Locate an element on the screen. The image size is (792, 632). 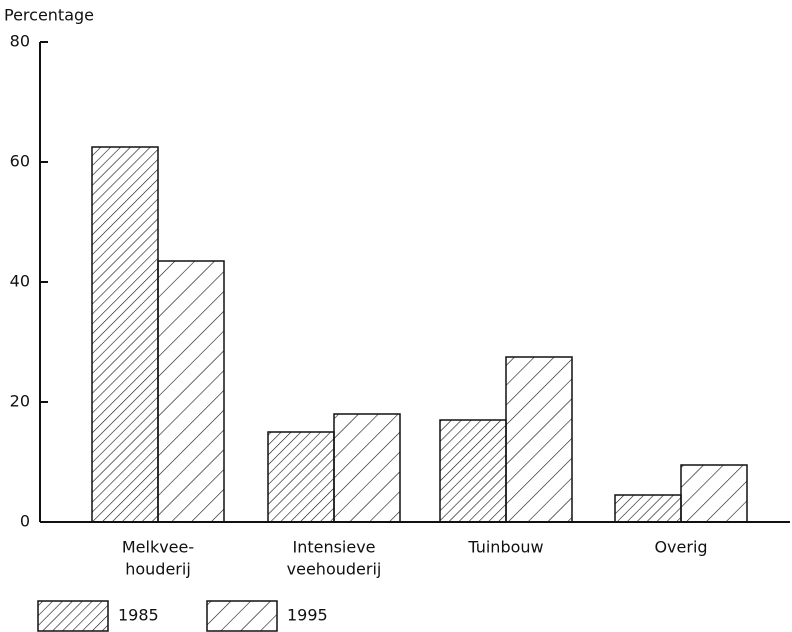
x-tick-label: Tuinbouw is located at coordinates (505, 547).